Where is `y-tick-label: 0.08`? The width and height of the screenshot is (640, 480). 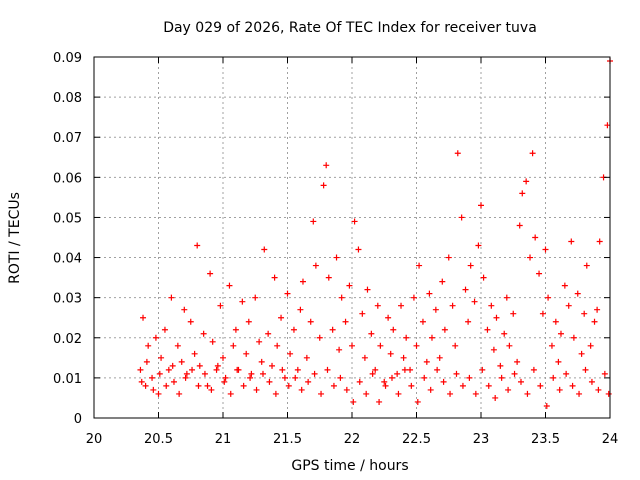
y-tick-label: 0.08 is located at coordinates (67, 98).